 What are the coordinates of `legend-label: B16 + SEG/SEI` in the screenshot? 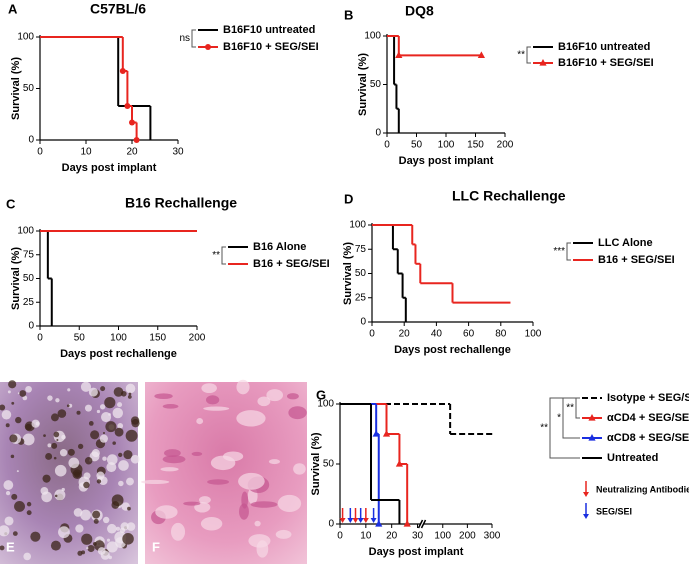 It's located at (636, 260).